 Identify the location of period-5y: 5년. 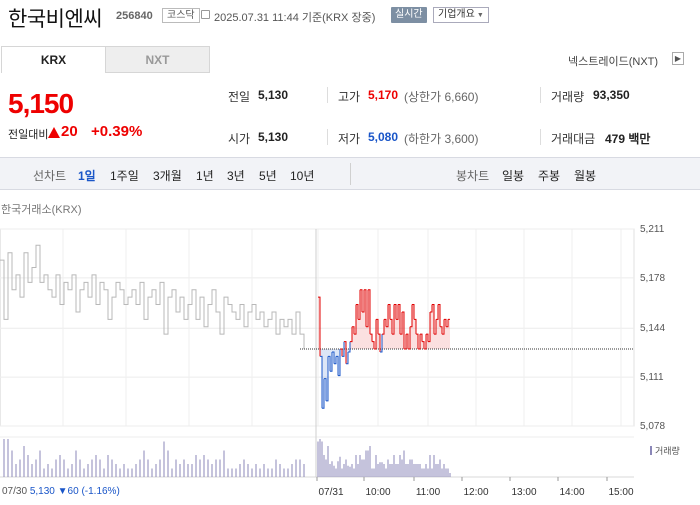
(268, 176).